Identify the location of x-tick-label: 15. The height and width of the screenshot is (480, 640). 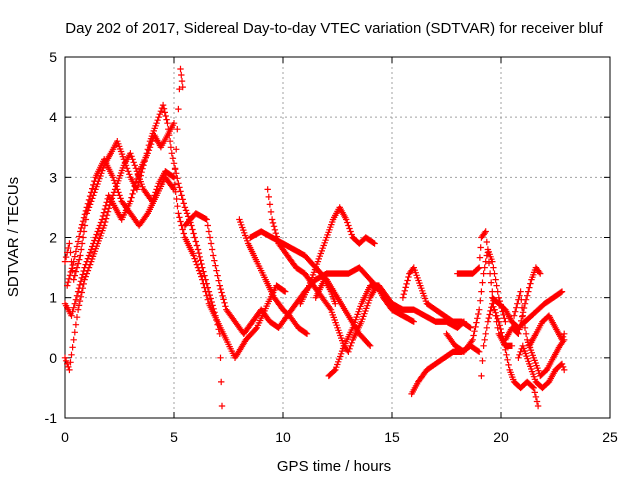
(392, 437).